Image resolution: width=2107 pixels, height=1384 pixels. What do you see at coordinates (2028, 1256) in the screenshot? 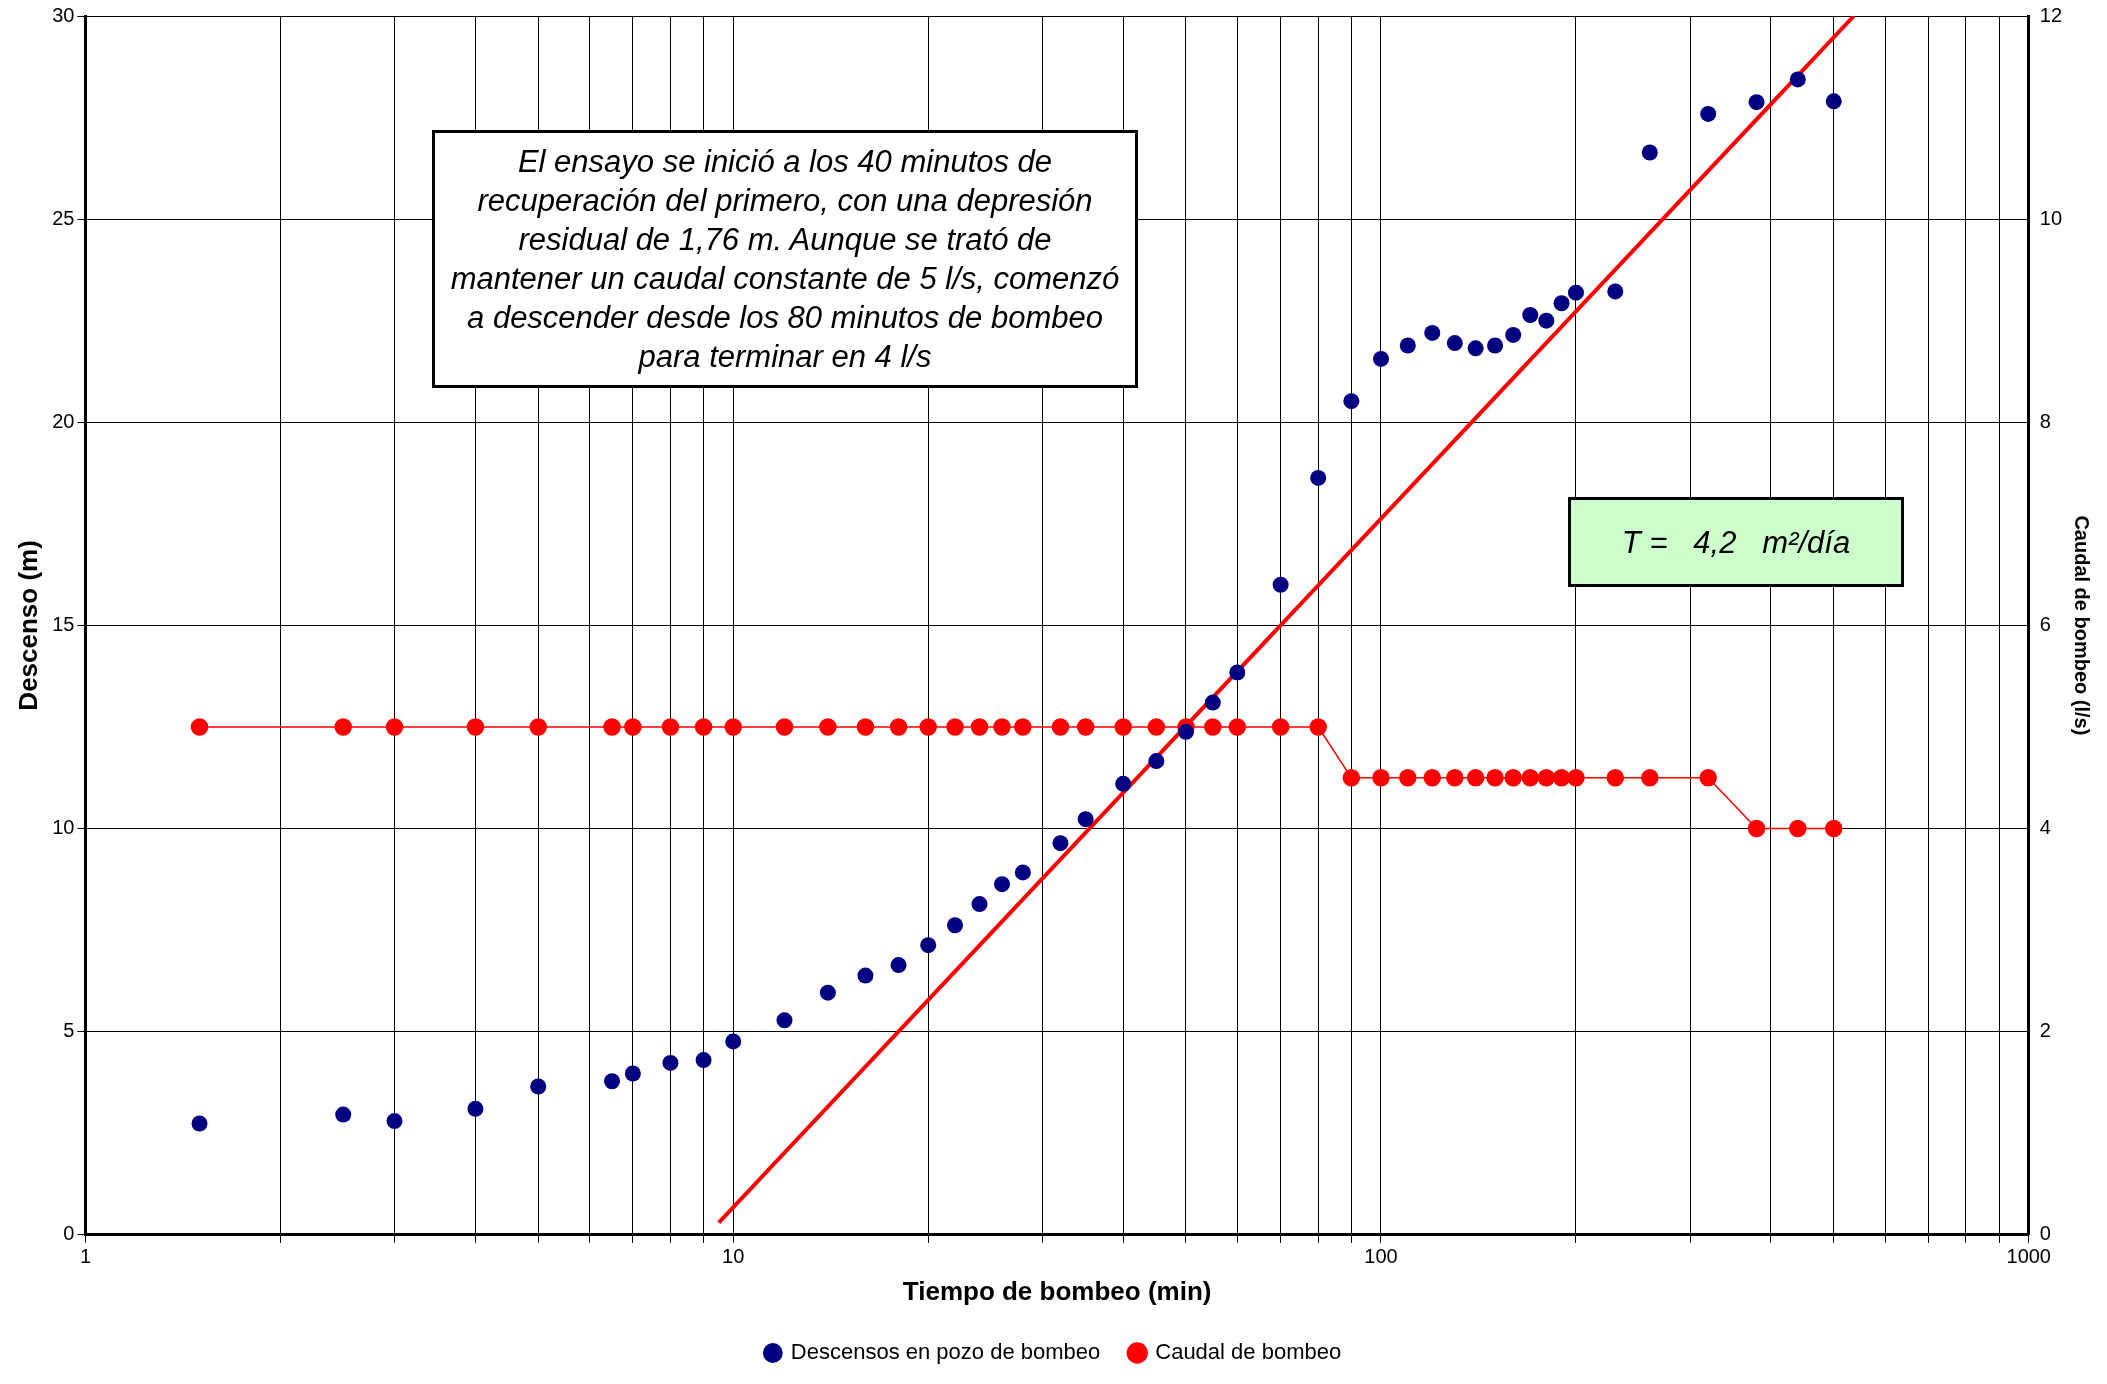
I see `x-tick-label: 1000` at bounding box center [2028, 1256].